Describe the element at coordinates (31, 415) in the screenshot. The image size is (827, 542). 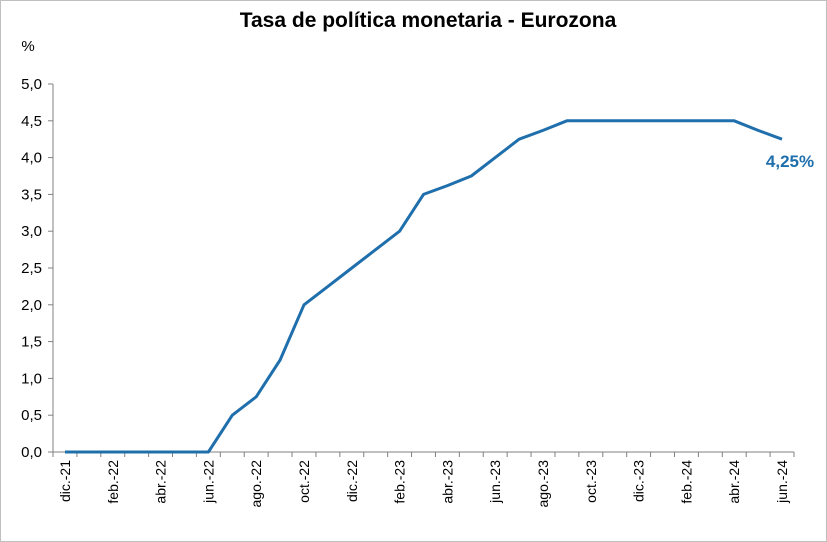
I see `y-tick-label: 0,5` at that location.